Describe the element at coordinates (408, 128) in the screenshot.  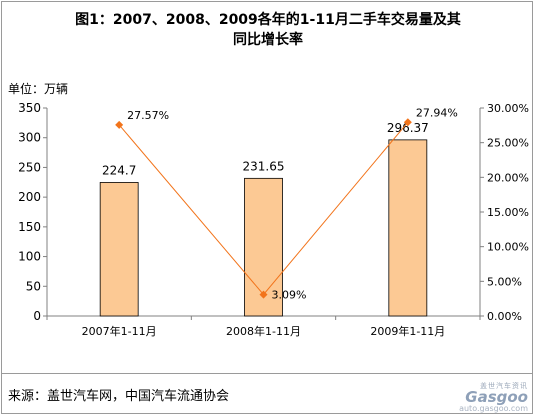
I see `bar-value-label: 296.37` at that location.